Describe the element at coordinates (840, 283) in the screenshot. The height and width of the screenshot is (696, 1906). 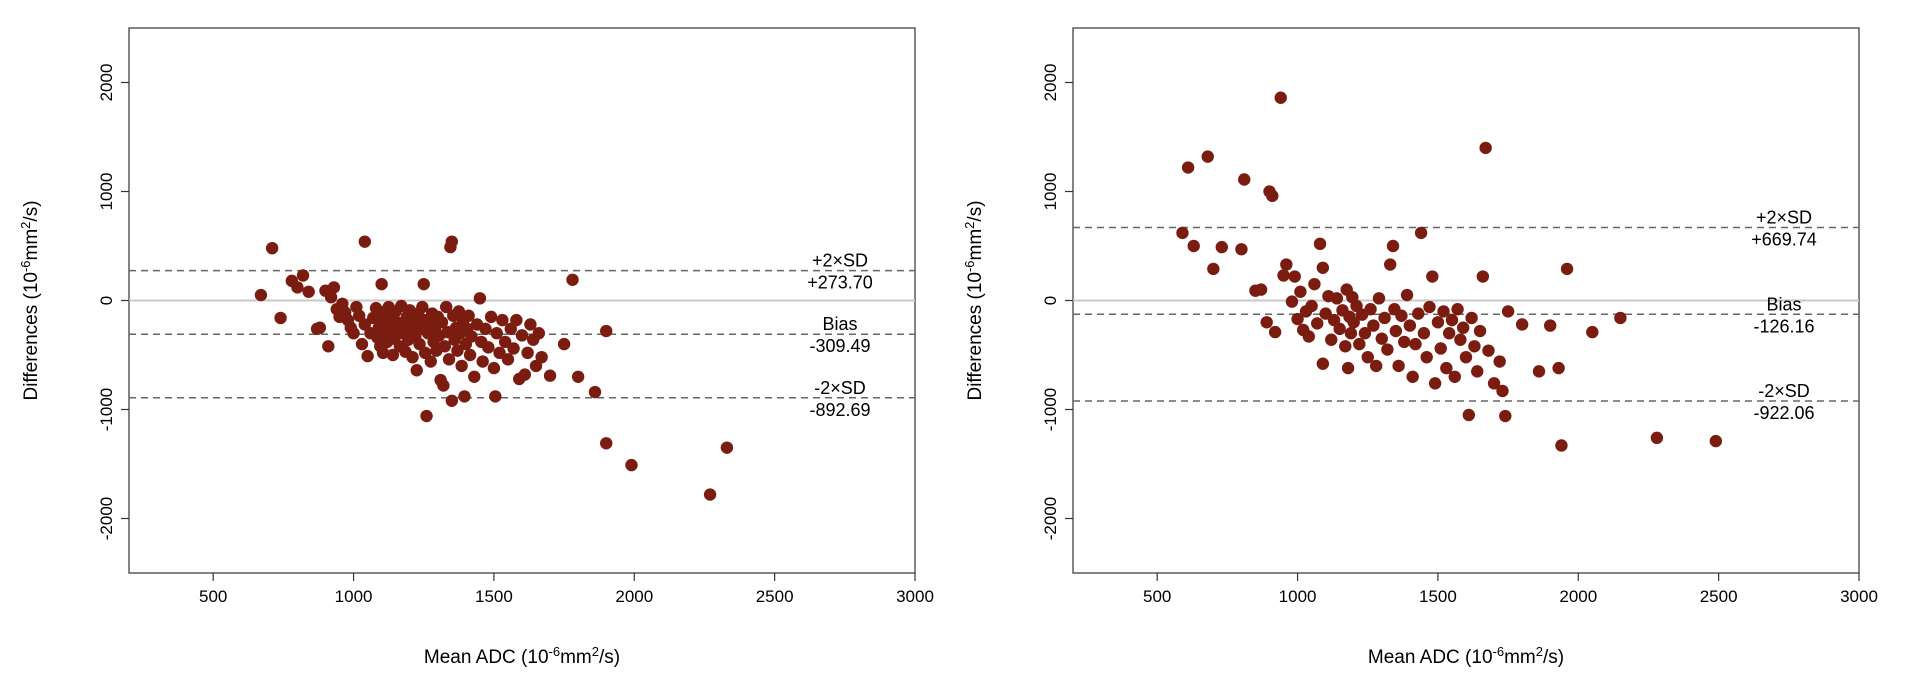
I see `limit-value-label: +273.70` at that location.